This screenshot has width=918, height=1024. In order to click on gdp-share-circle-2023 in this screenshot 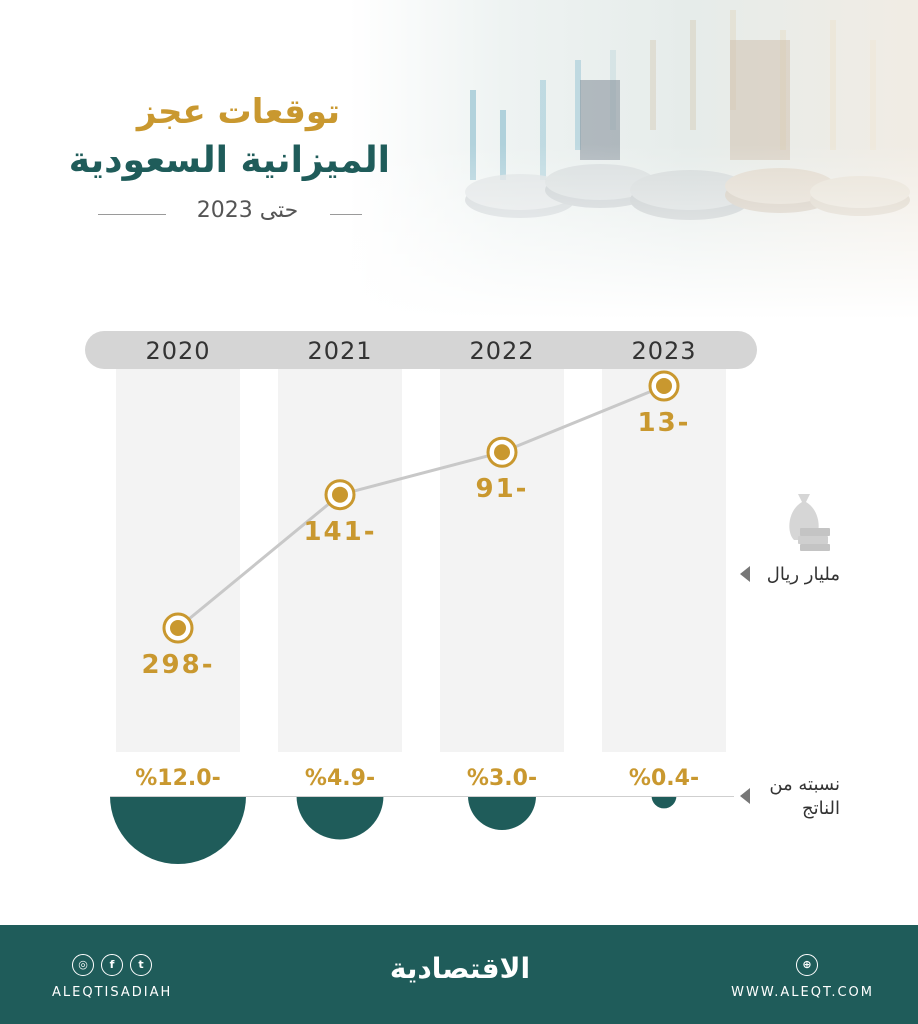, I will do `click(664, 802)`.